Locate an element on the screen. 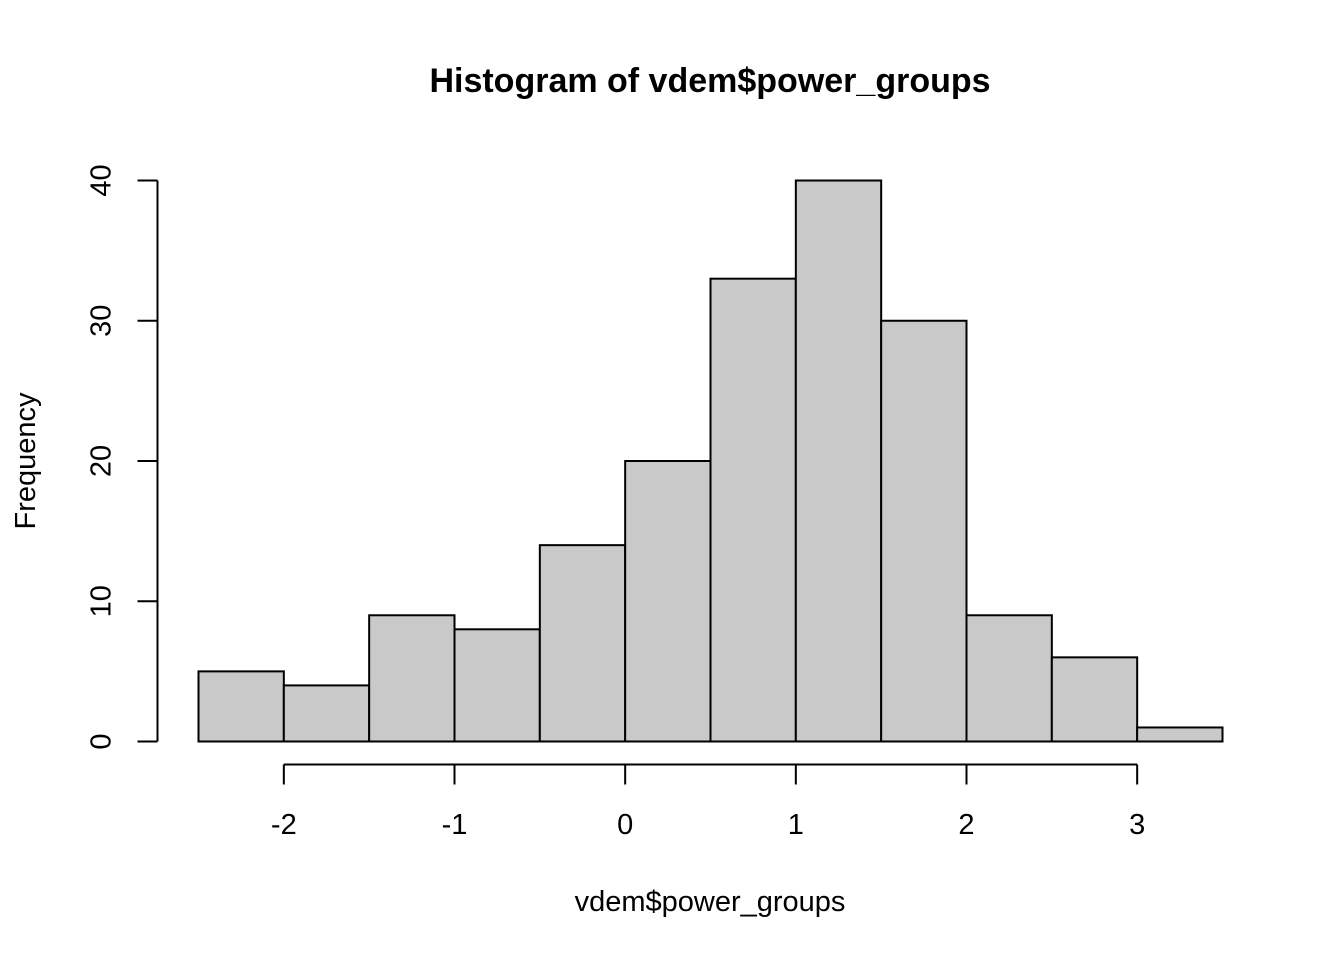  y-tick-label: 20 is located at coordinates (102, 461).